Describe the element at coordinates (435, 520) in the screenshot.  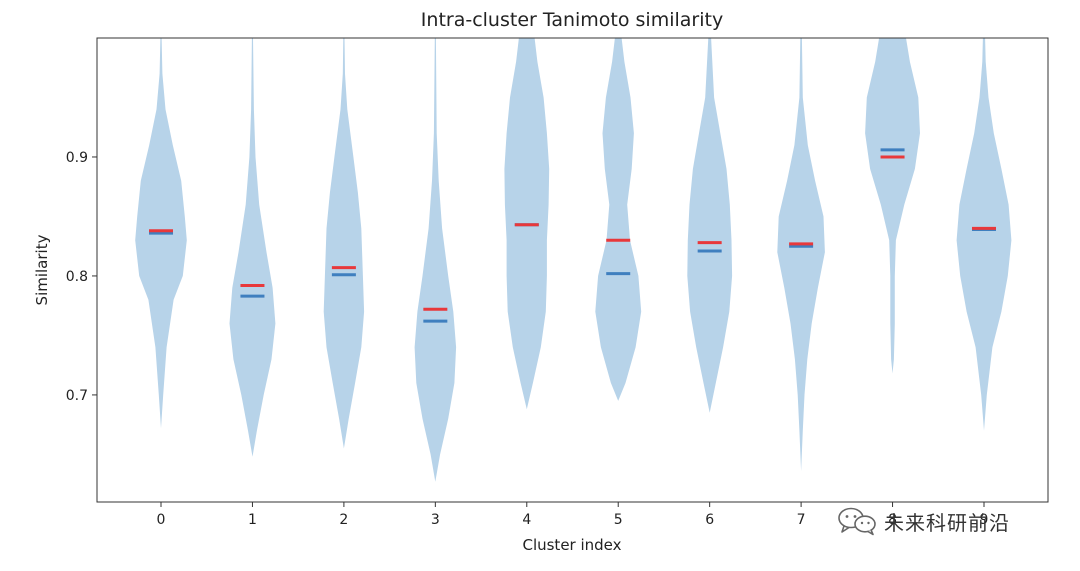
I see `x-tick-label-3: 3` at that location.